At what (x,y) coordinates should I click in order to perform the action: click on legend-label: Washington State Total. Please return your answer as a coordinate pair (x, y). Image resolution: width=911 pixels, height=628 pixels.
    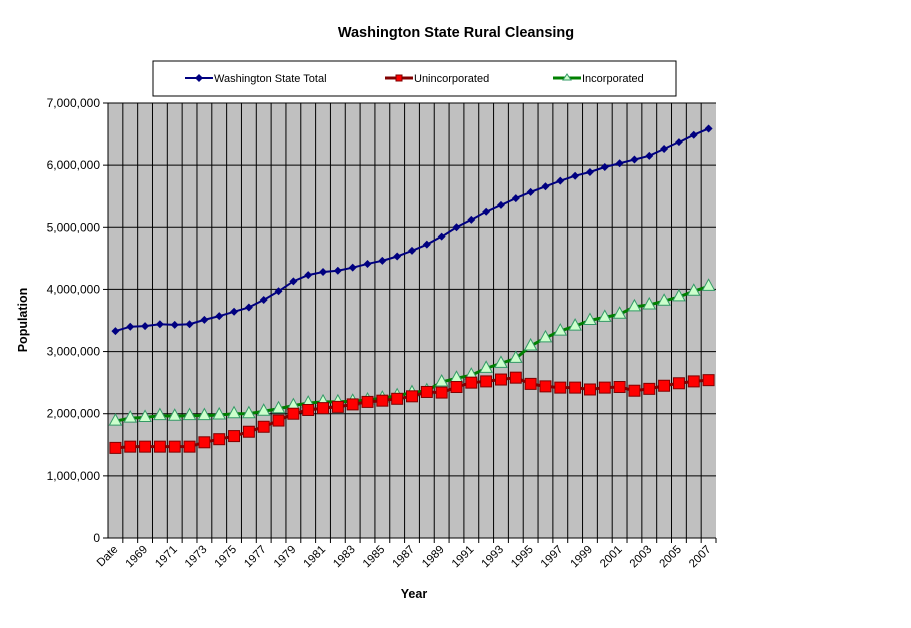
    Looking at the image, I should click on (270, 79).